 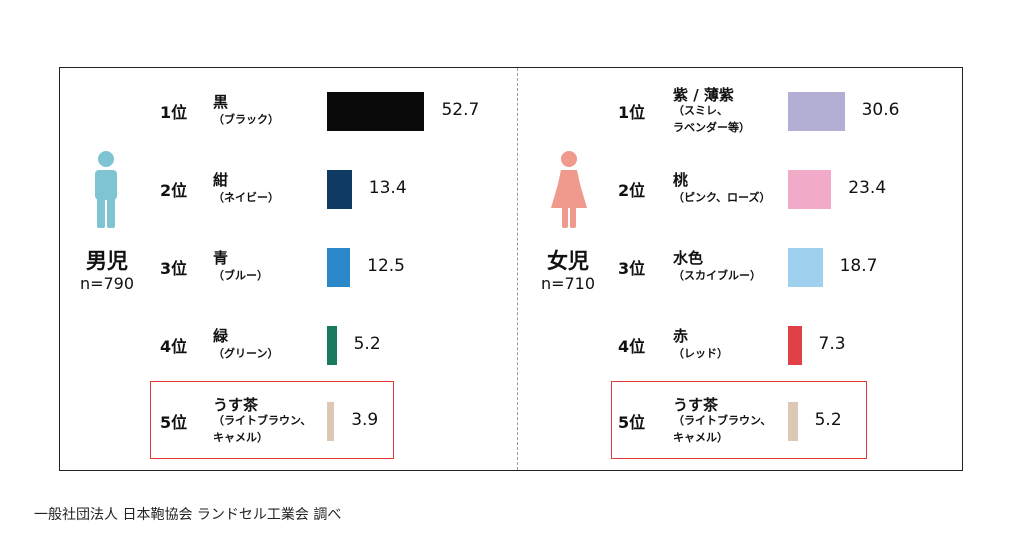 I want to click on boys-rank5-highlight, so click(x=272, y=420).